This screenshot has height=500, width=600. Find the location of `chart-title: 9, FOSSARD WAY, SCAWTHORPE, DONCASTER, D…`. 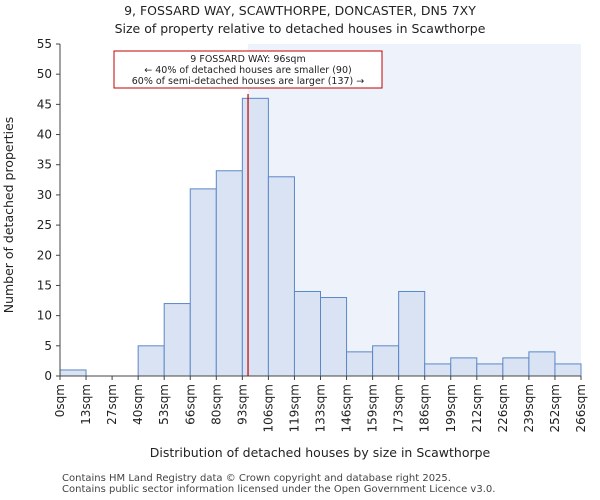

chart-title: 9, FOSSARD WAY, SCAWTHORPE, DONCASTER, D… is located at coordinates (300, 10).